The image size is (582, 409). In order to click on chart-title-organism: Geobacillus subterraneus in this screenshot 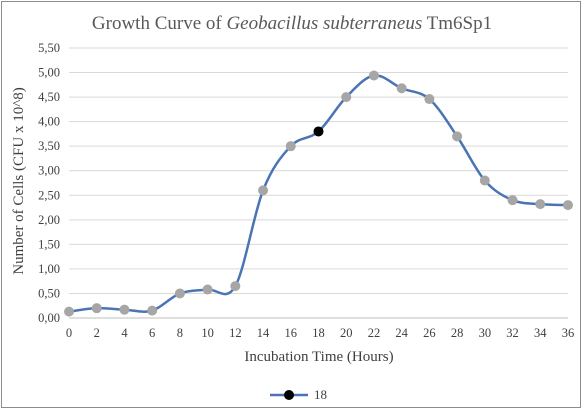, I will do `click(324, 23)`.